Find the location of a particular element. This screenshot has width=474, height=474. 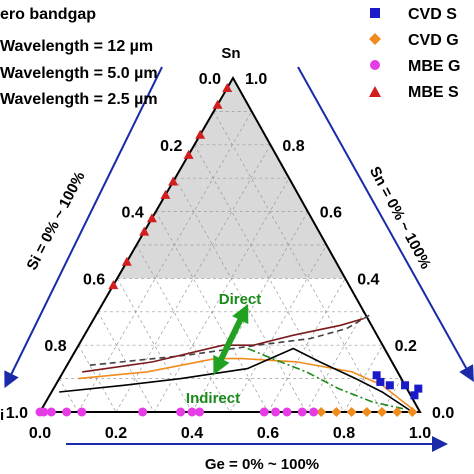

legend-right: CVD S CVD G MBE G MBE S is located at coordinates (414, 53).